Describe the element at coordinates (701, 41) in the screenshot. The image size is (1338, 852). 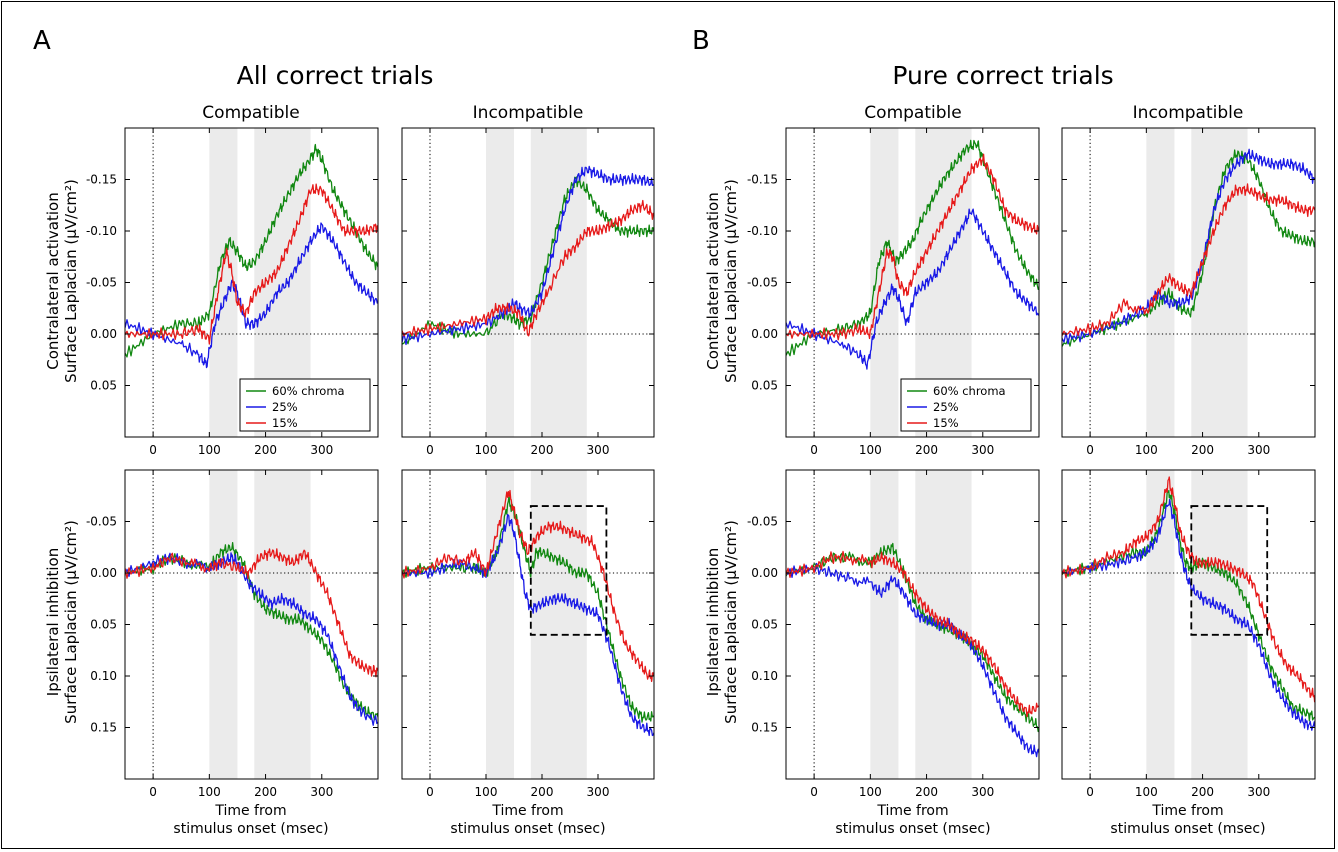
I see `panel-letter-b: B` at that location.